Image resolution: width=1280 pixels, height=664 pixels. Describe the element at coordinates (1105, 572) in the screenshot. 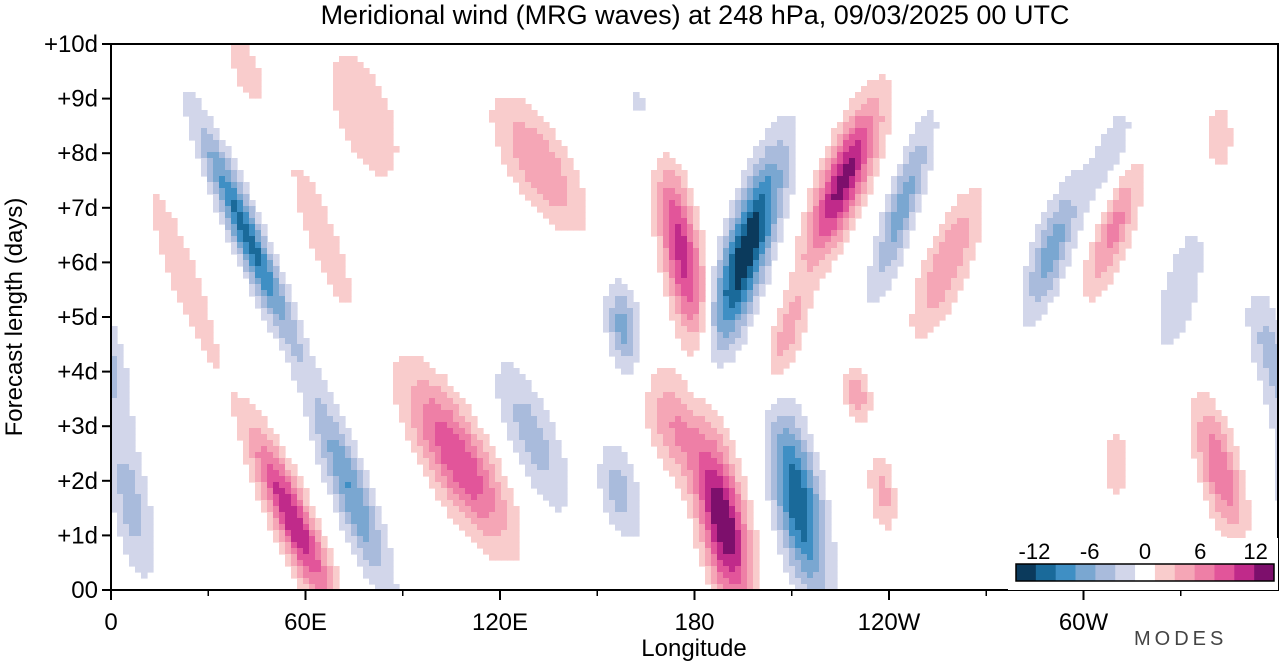

I see `colorbar-swatch` at that location.